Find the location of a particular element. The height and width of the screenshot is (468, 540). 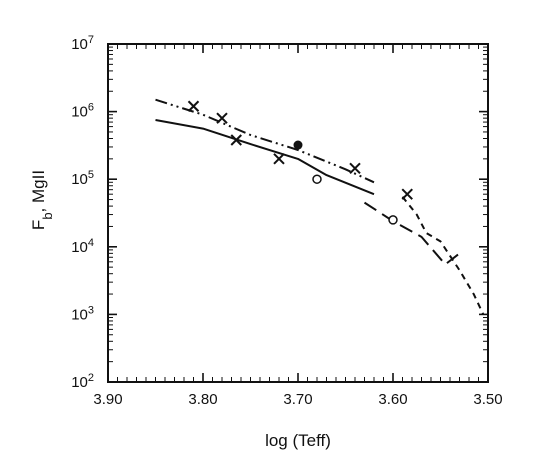

y-tick-label: 10⁶ is located at coordinates (82, 111).